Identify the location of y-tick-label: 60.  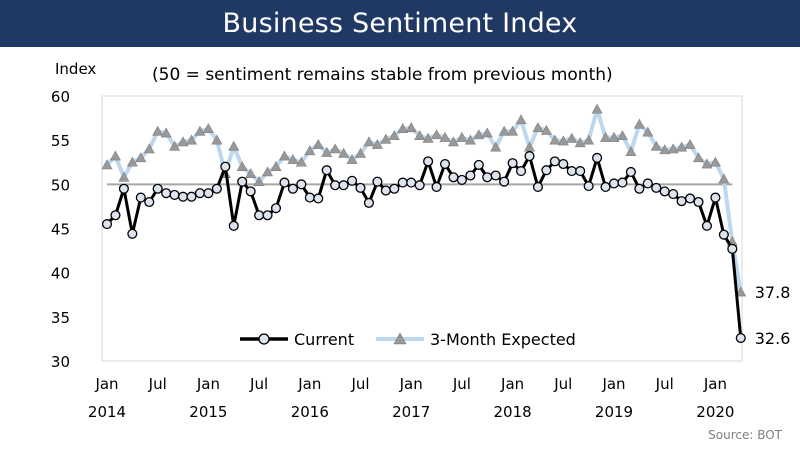
(60, 97).